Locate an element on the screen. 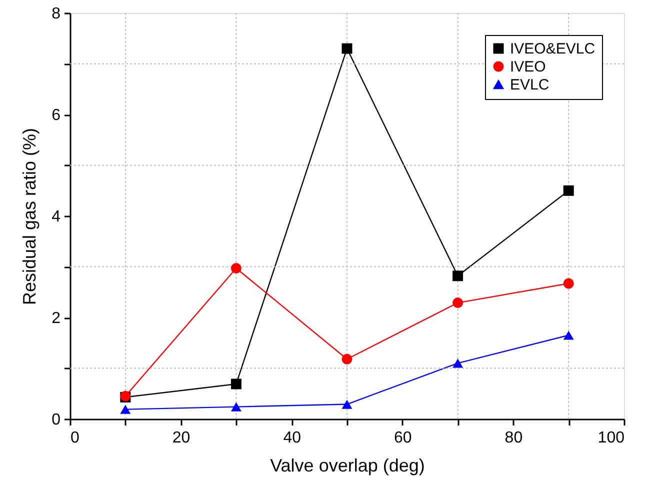  x-tick-label: 0 is located at coordinates (75, 438).